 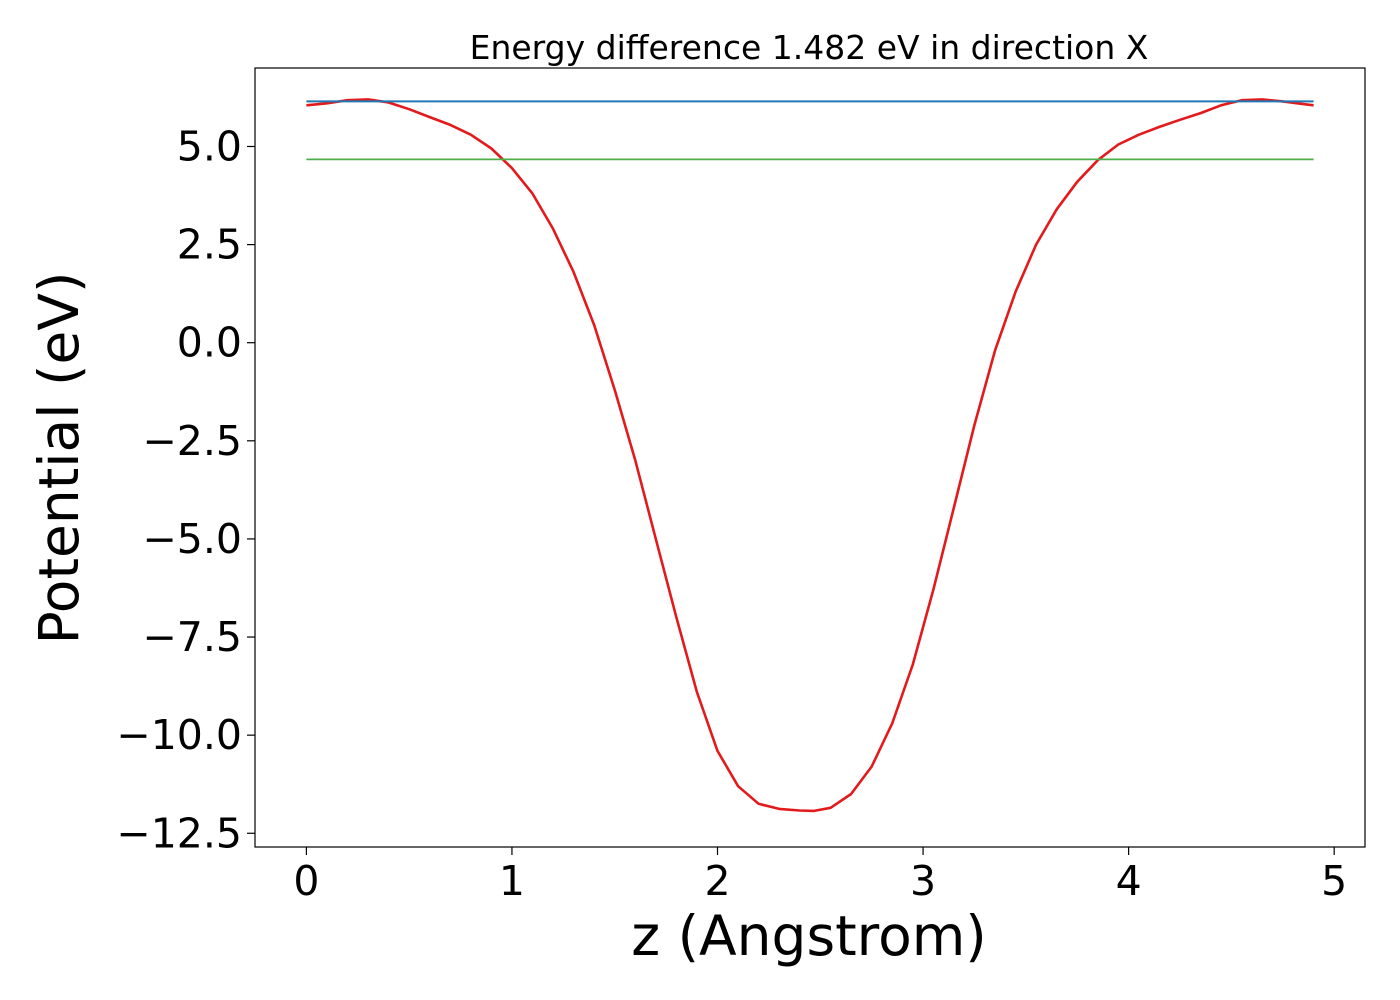 What do you see at coordinates (512, 881) in the screenshot?
I see `x-tick-label: 1` at bounding box center [512, 881].